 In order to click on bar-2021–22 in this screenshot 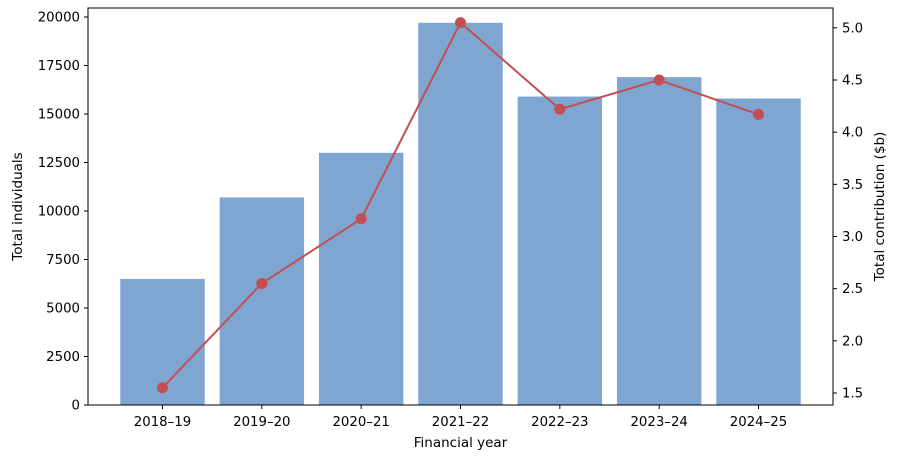, I will do `click(460, 214)`.